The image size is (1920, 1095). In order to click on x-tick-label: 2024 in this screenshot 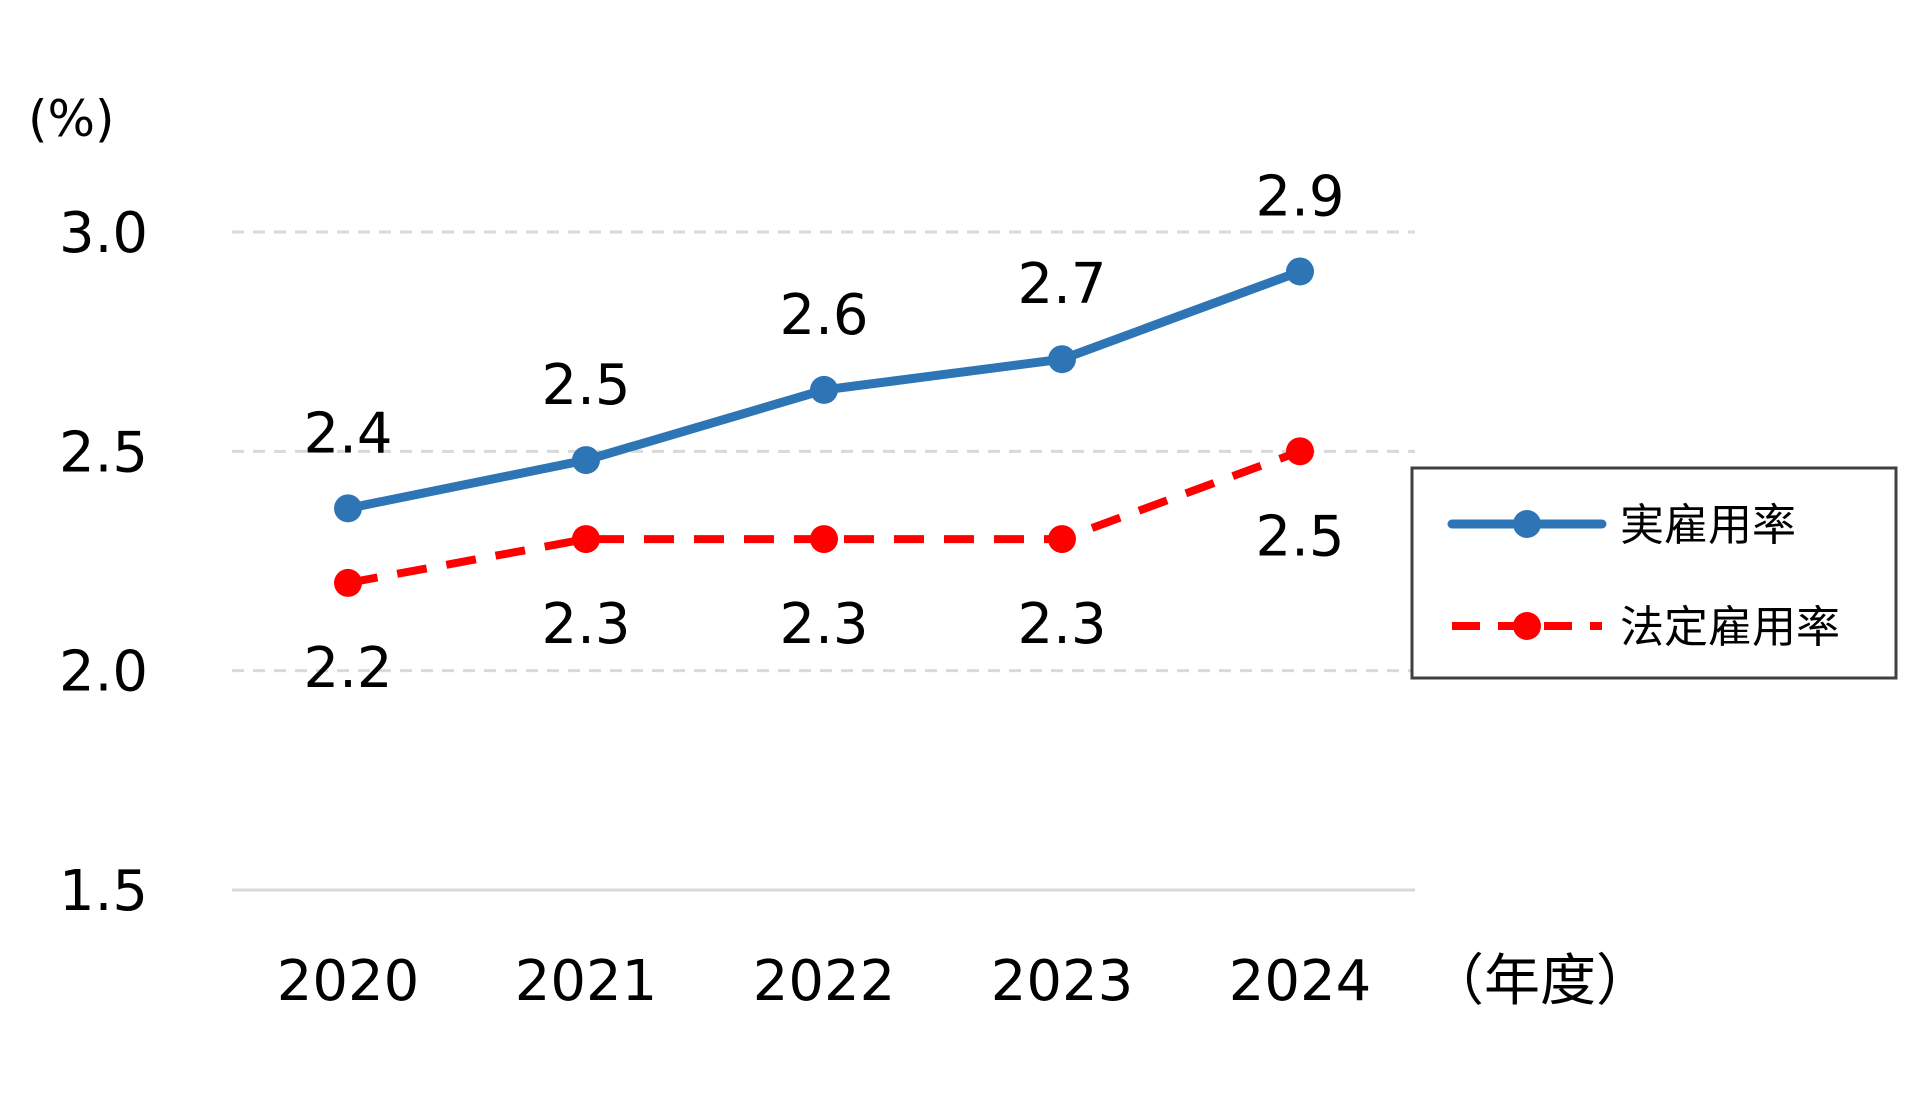, I will do `click(1300, 981)`.